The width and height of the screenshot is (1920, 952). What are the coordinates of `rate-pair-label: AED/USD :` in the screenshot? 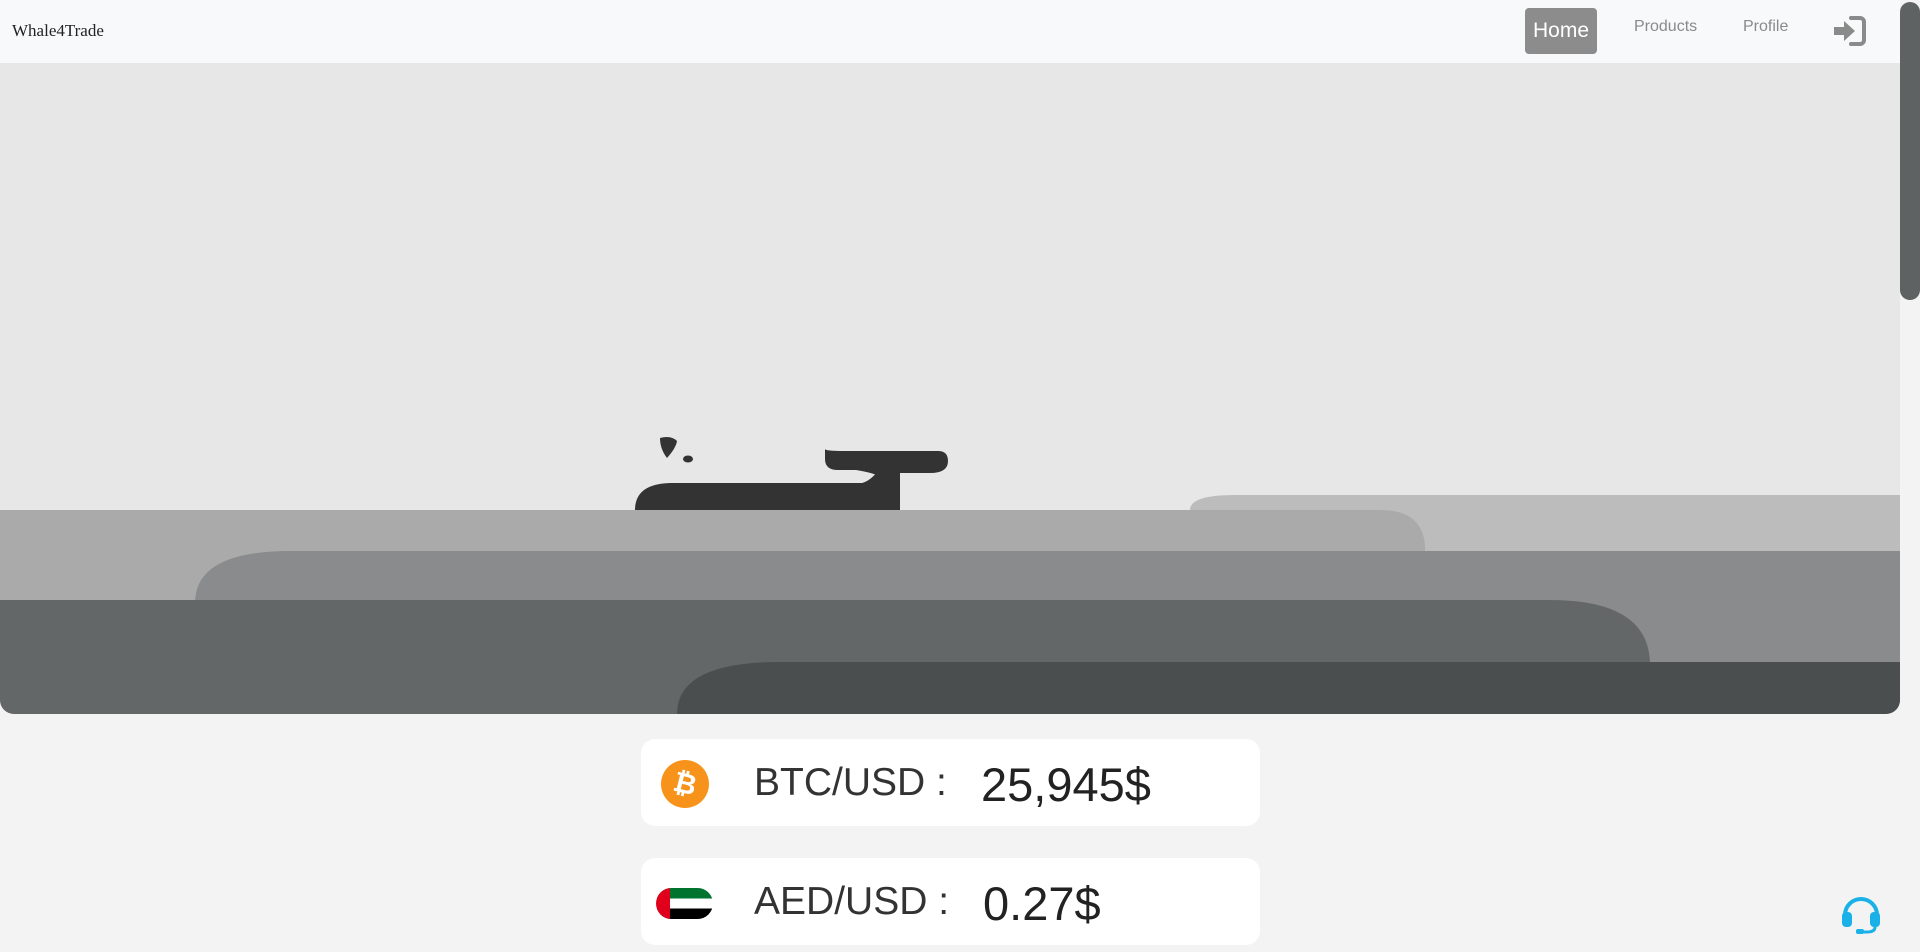 It's located at (852, 901).